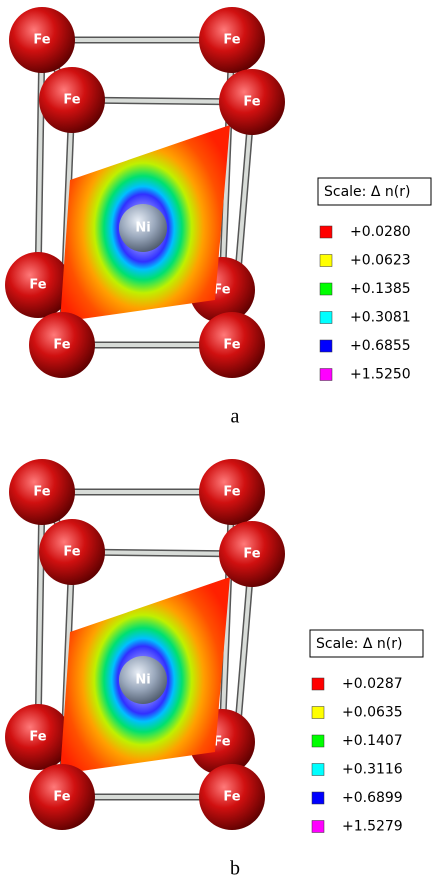 Image resolution: width=435 pixels, height=880 pixels. What do you see at coordinates (380, 232) in the screenshot?
I see `legend-label: +0.0280` at bounding box center [380, 232].